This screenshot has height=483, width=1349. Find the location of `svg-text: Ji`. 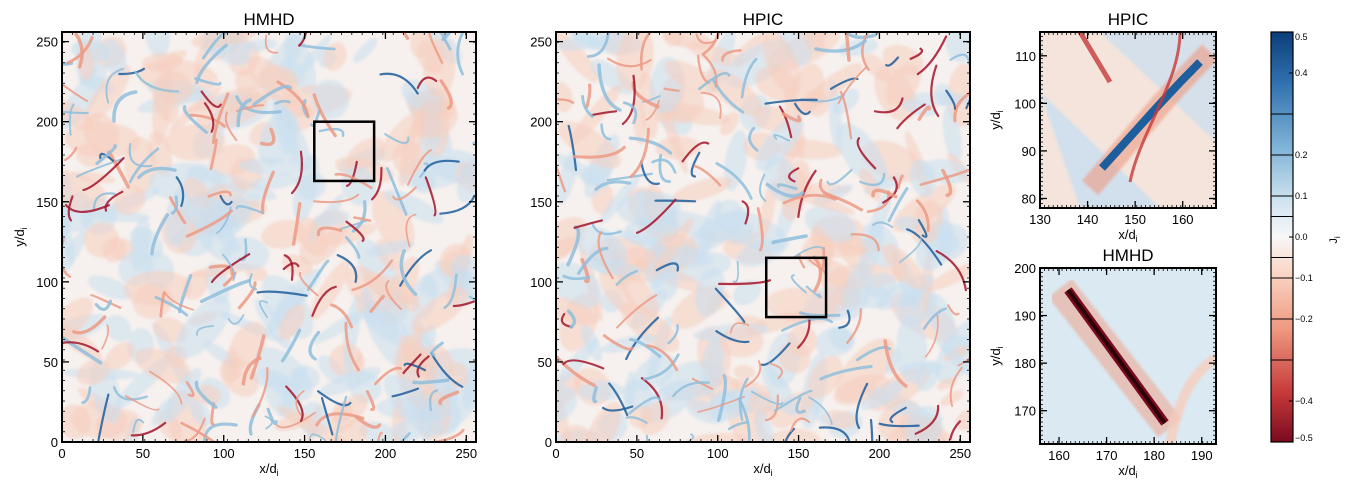

svg-text: Ji is located at coordinates (1335, 240).